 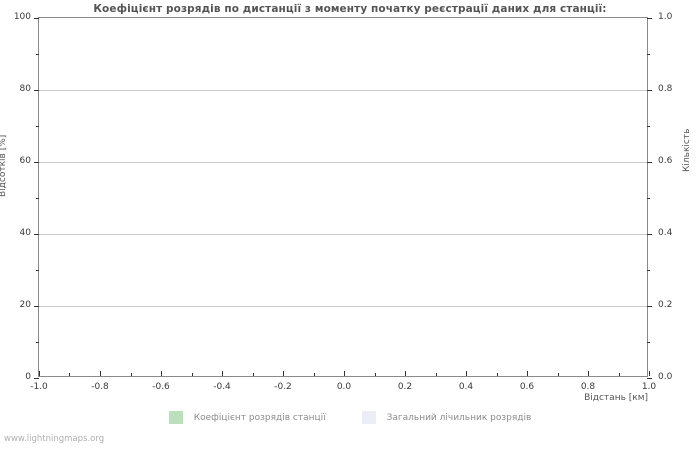 What do you see at coordinates (175, 417) in the screenshot?
I see `legend-swatch-station-rate` at bounding box center [175, 417].